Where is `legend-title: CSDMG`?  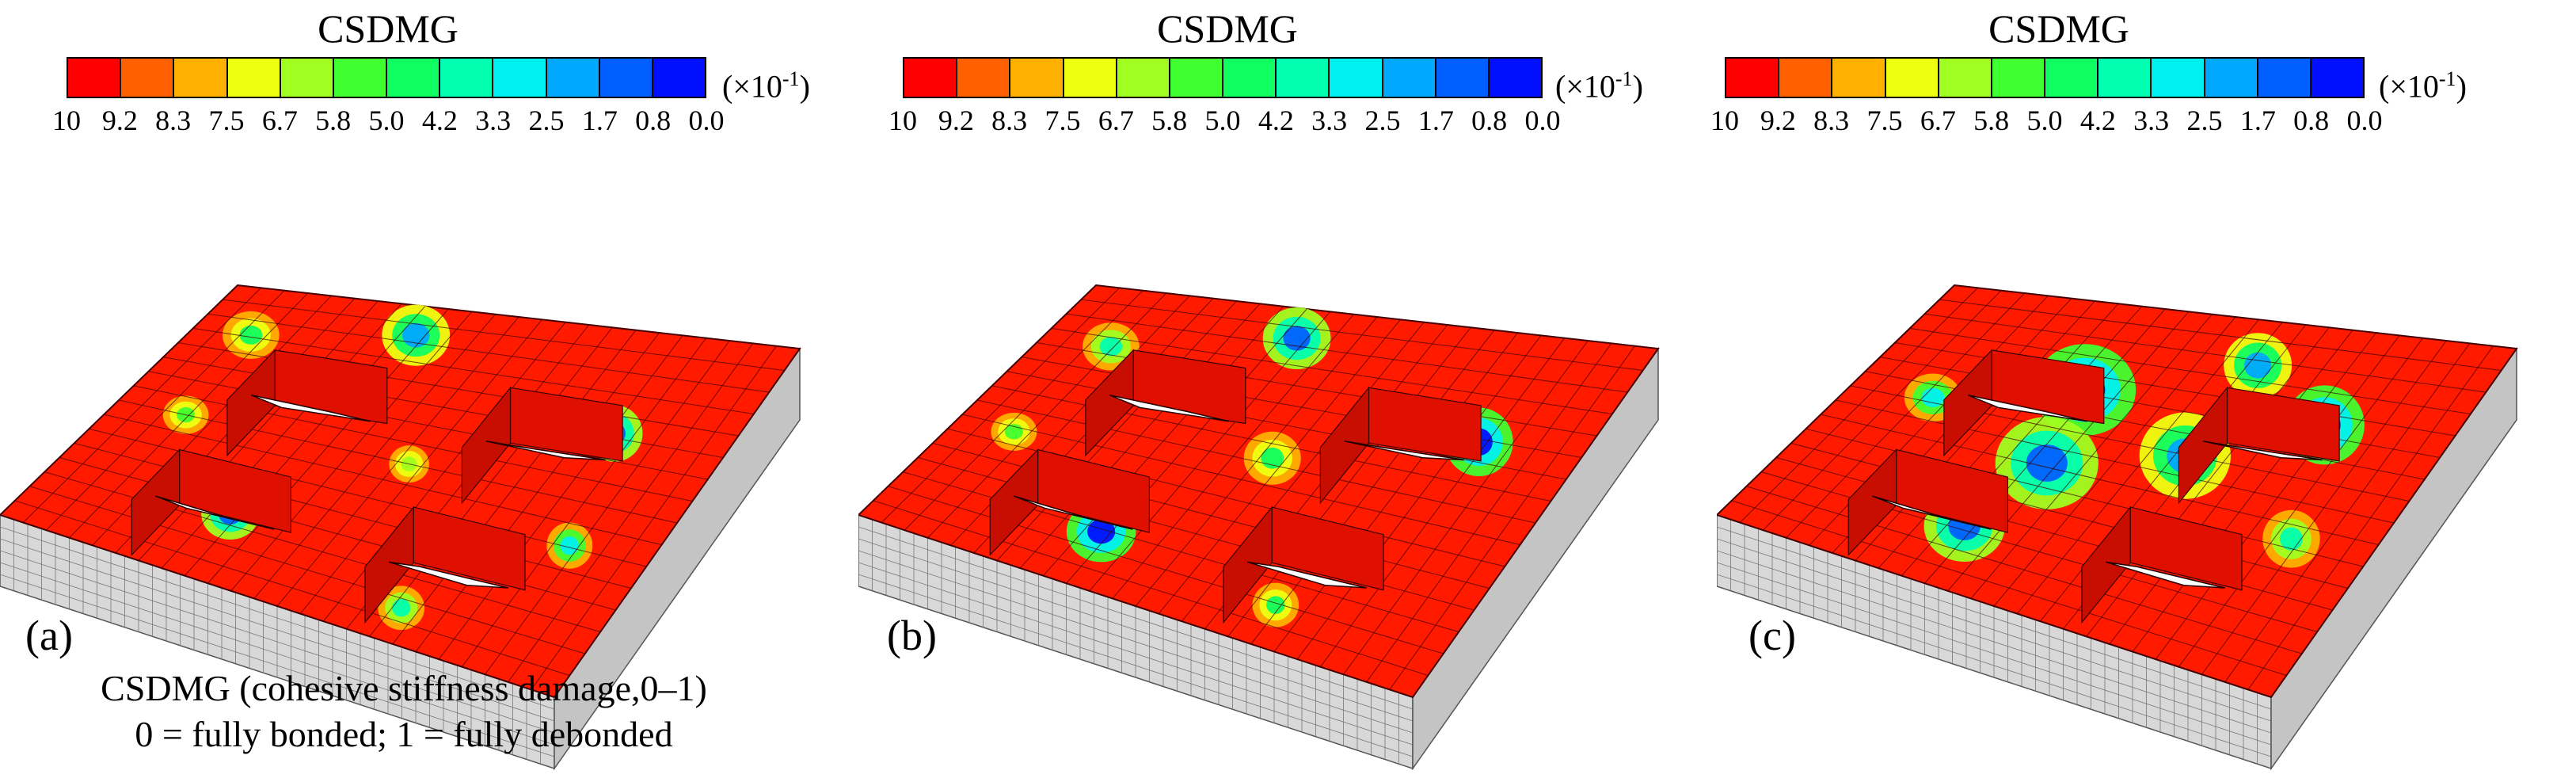 legend-title: CSDMG is located at coordinates (1227, 29).